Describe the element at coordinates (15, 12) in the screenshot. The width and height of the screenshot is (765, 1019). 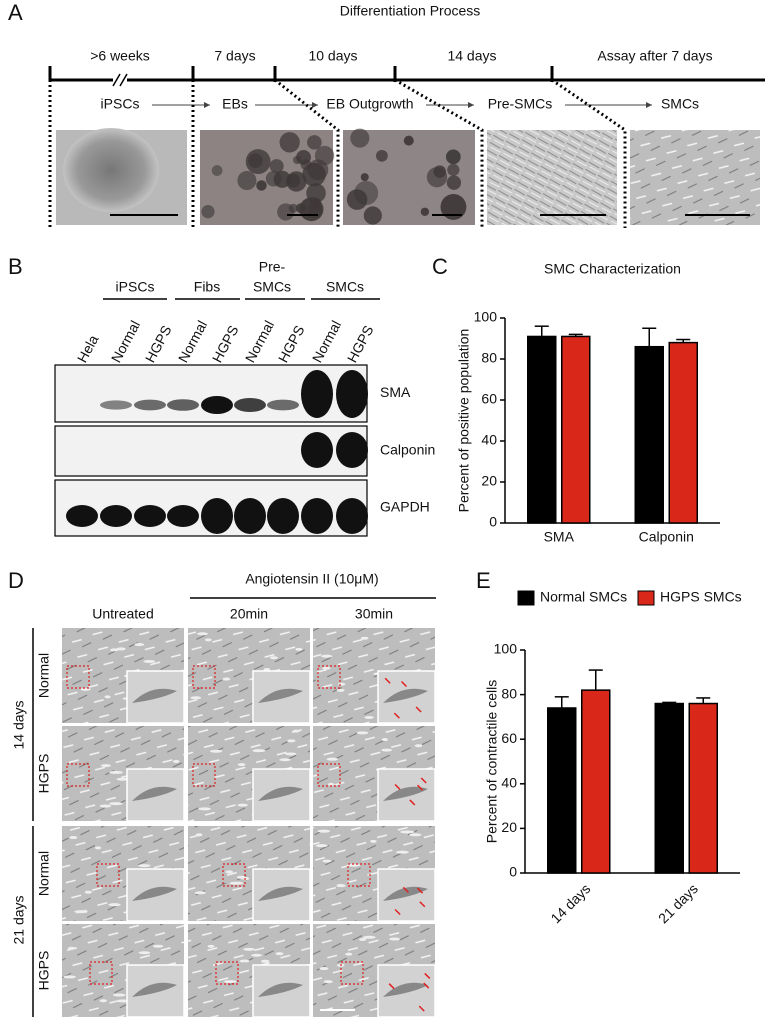
I see `panel-label: A` at that location.